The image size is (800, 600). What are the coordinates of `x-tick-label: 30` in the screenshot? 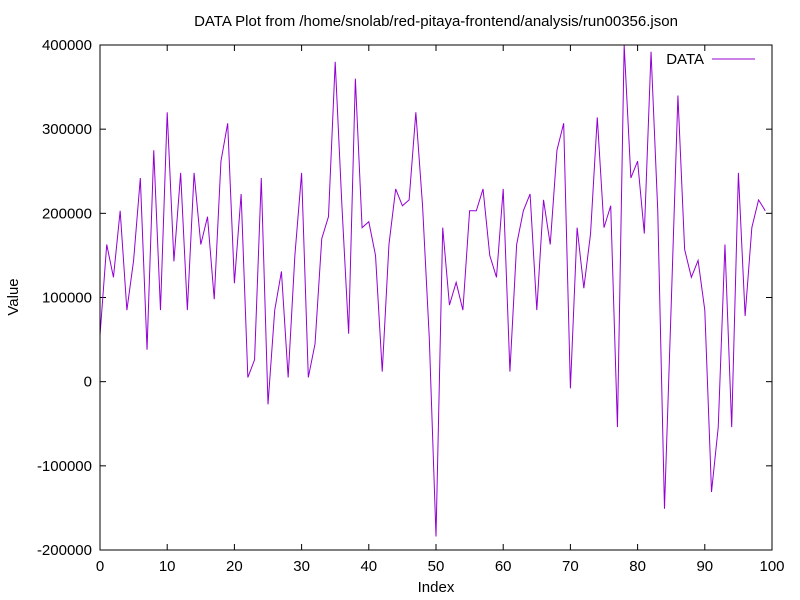 It's located at (301, 566).